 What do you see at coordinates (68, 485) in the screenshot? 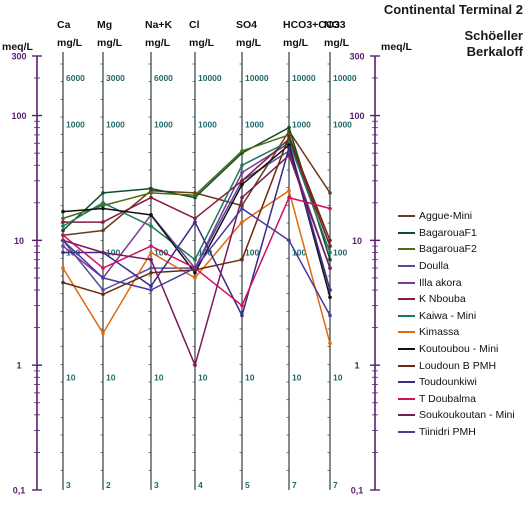
I see `column-tick-label: 3` at bounding box center [68, 485].